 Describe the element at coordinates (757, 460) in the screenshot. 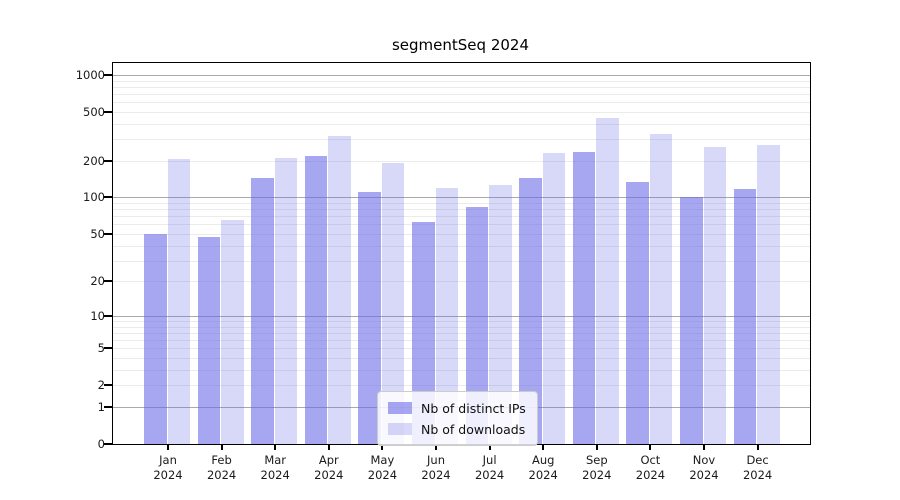

I see `x-tick-label-line: Dec` at that location.